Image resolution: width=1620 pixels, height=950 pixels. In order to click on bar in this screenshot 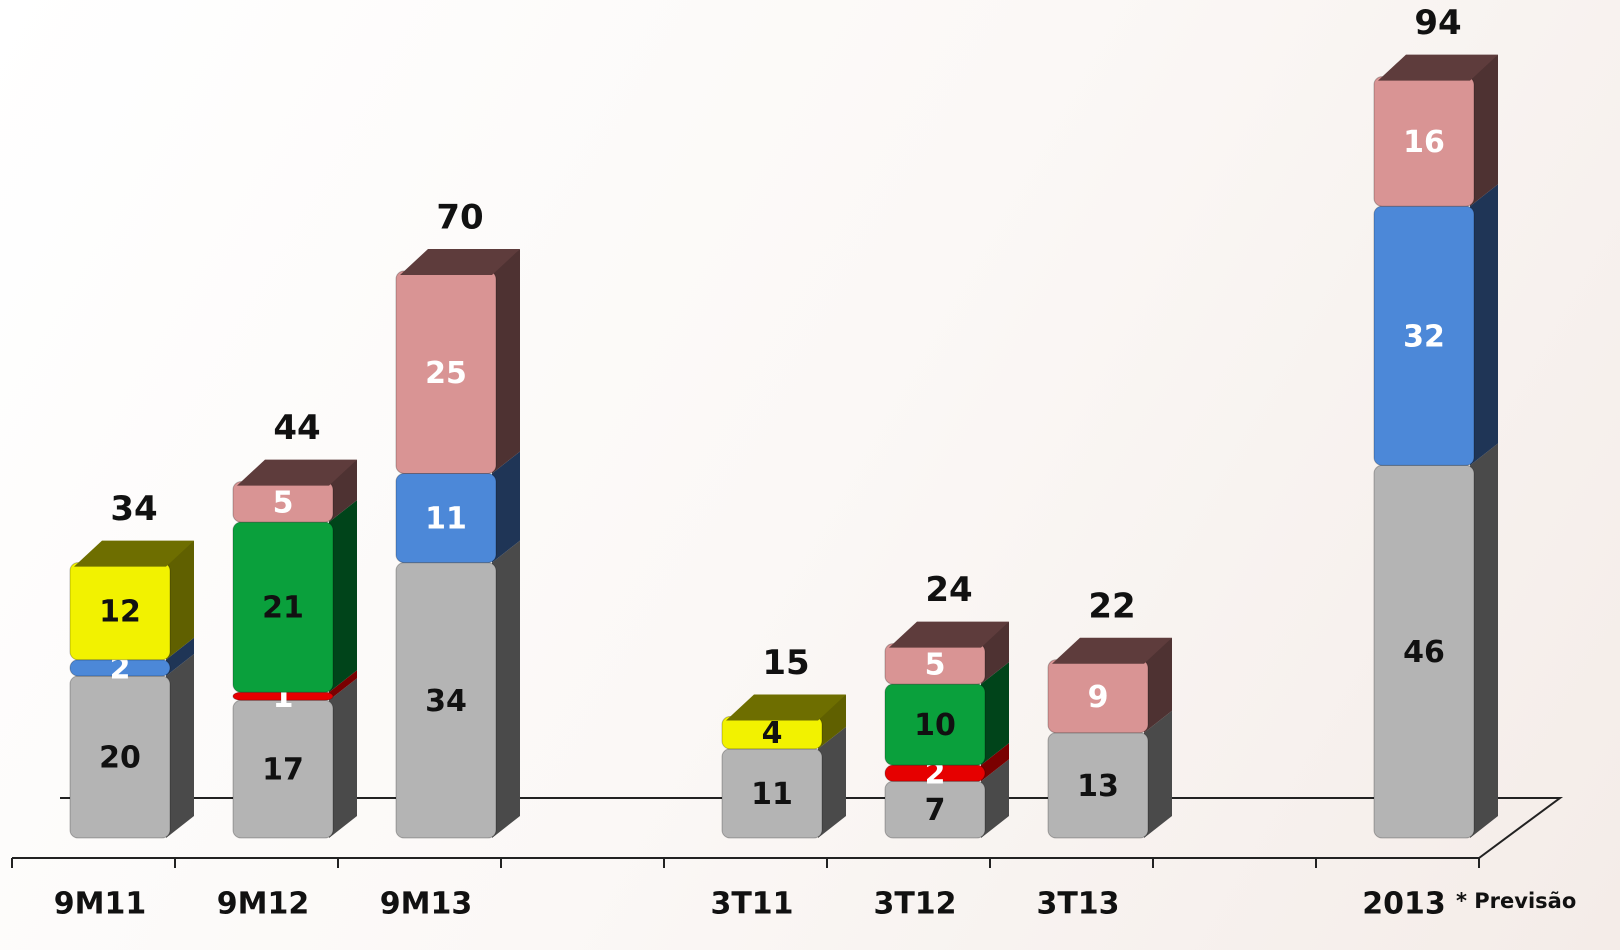, I will do `click(283, 696)`.